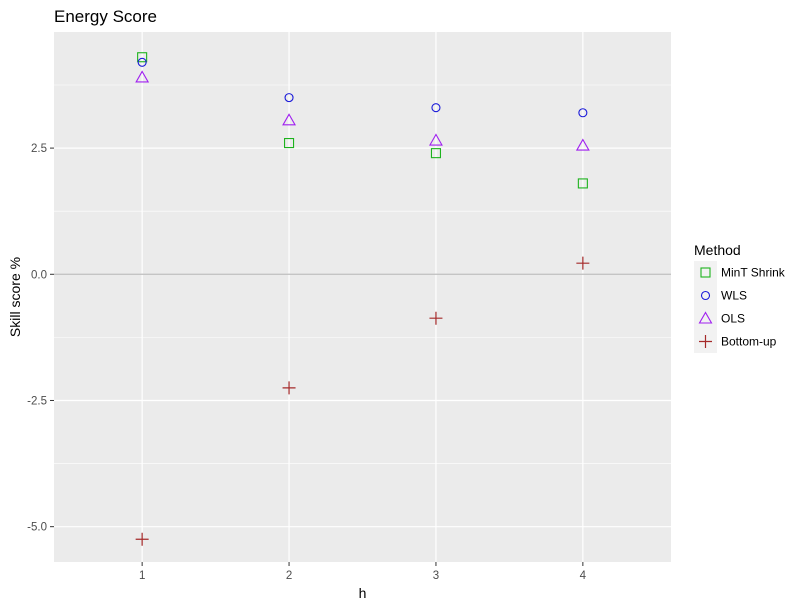 Image resolution: width=800 pixels, height=605 pixels. What do you see at coordinates (753, 273) in the screenshot?
I see `legend-label-mint-shrink: MinT Shrink` at bounding box center [753, 273].